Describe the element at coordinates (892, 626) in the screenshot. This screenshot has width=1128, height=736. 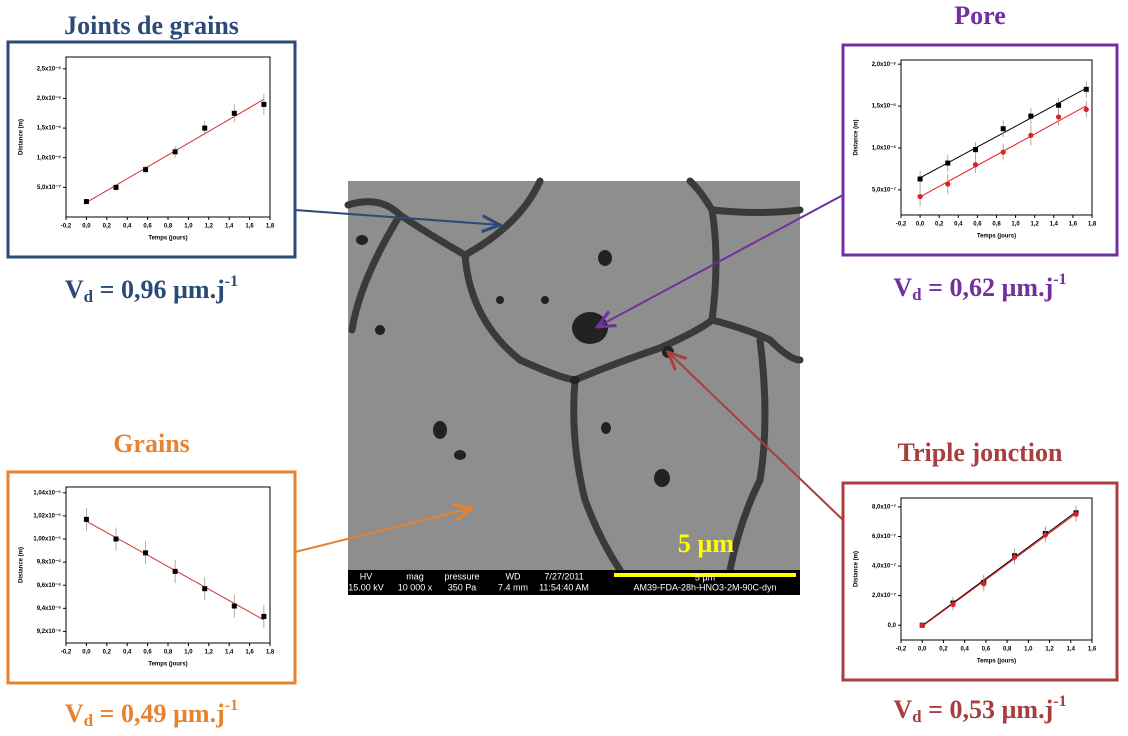
I see `y-tick-label: 0,0` at that location.